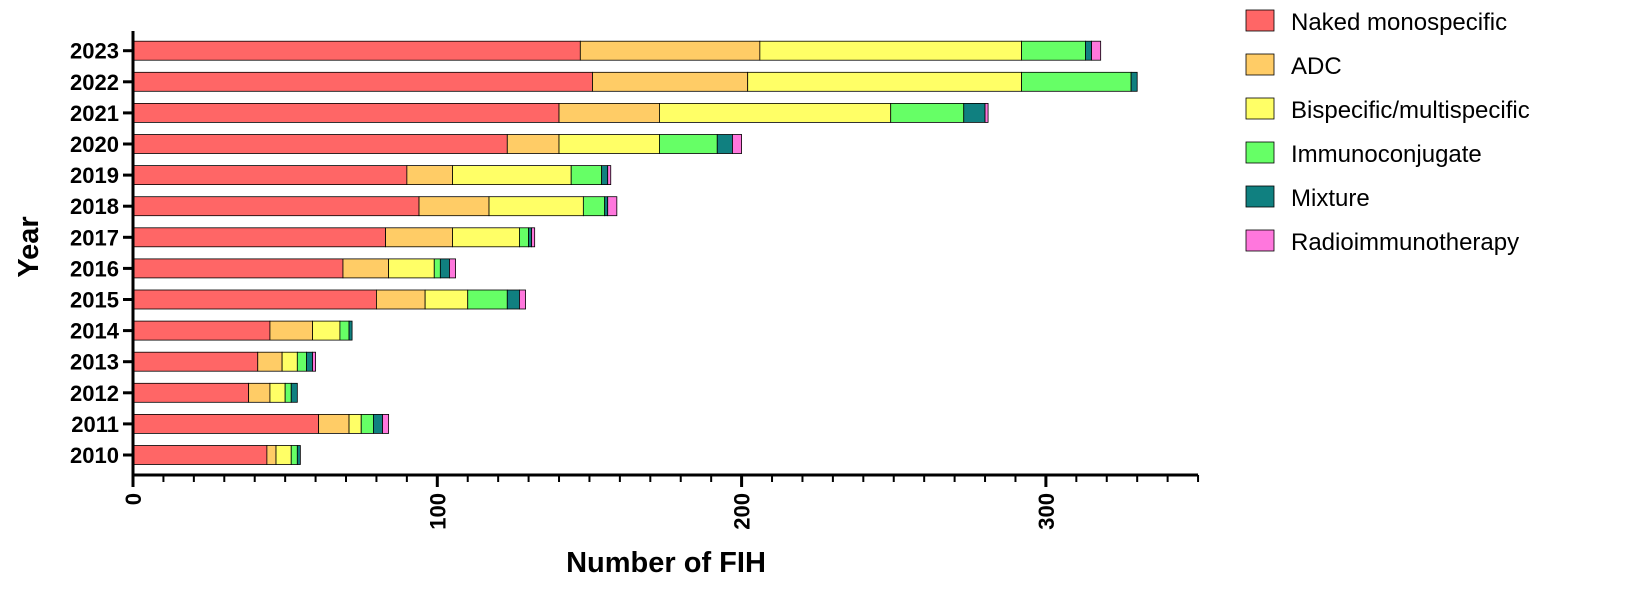  Describe the element at coordinates (1410, 110) in the screenshot. I see `legend-label-2: Bispecific/multispecific` at that location.